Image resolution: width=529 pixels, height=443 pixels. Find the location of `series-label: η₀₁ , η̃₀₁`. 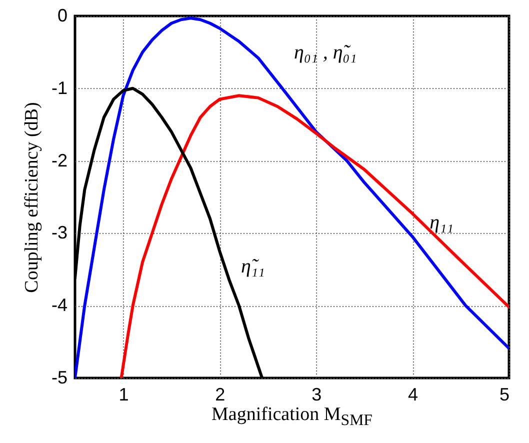

series-label: η₀₁ , η̃₀₁ is located at coordinates (325, 52).